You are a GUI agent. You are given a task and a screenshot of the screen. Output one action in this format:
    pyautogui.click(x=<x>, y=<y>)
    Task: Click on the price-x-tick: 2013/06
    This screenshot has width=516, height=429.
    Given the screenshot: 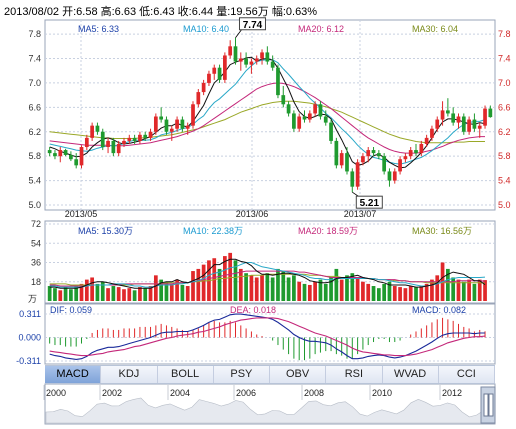 What is the action you would take?
    pyautogui.click(x=252, y=214)
    